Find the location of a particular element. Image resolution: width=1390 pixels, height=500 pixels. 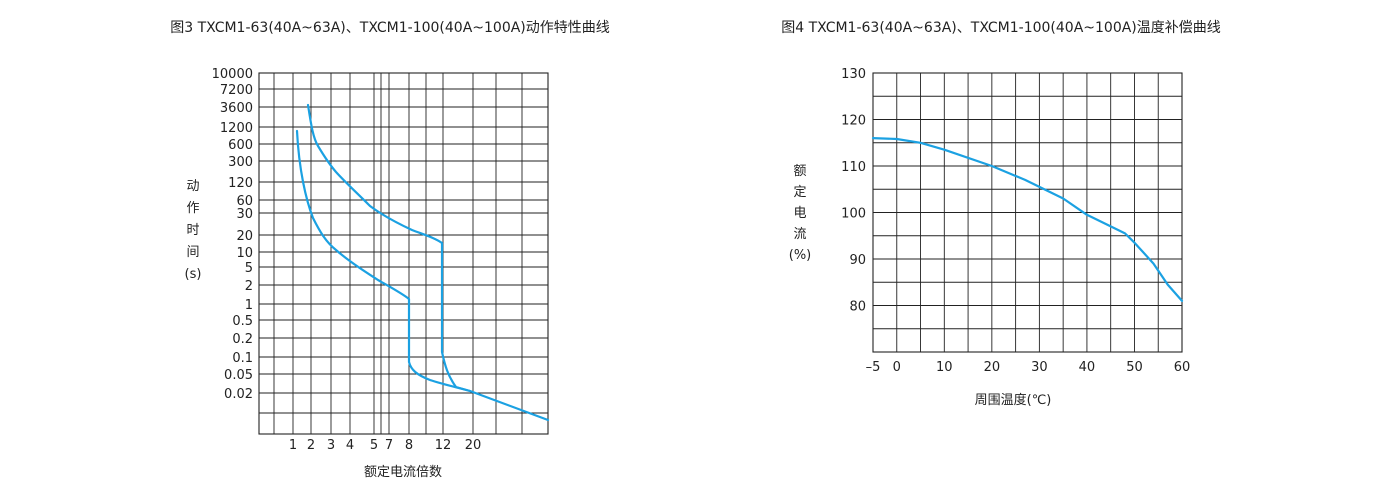

chart1-y-tick-label: 300 is located at coordinates (240, 162).